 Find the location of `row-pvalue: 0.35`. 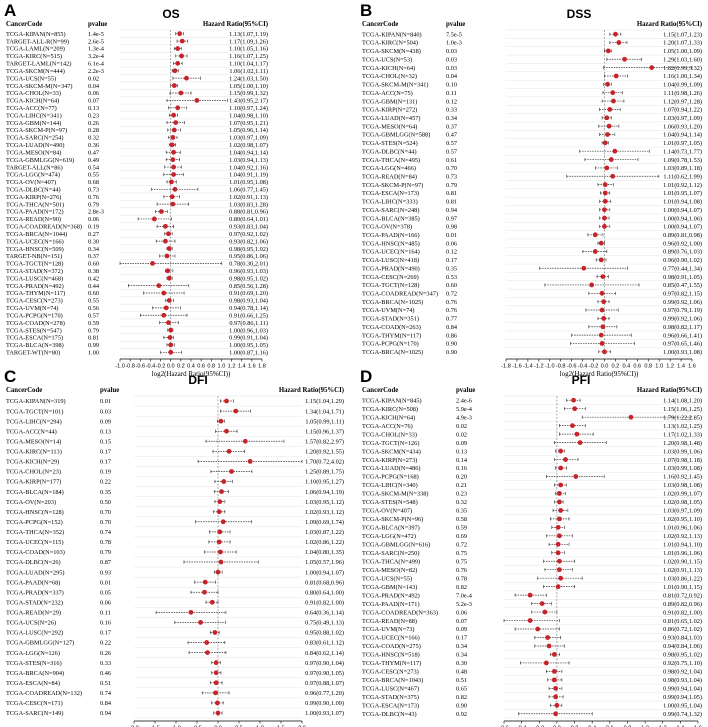

row-pvalue: 0.35 is located at coordinates (105, 492).